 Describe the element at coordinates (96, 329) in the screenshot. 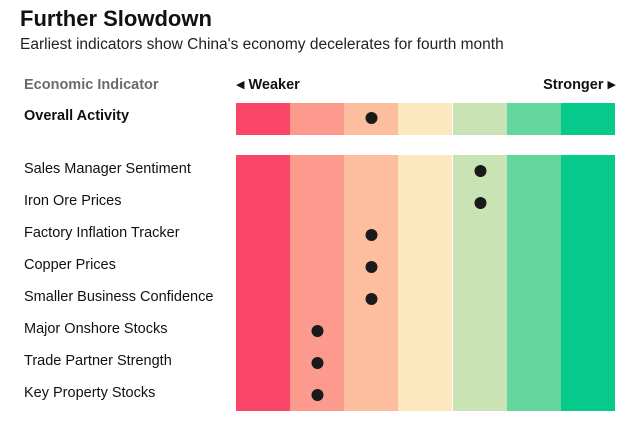

I see `indicator-label: Major Onshore Stocks` at that location.